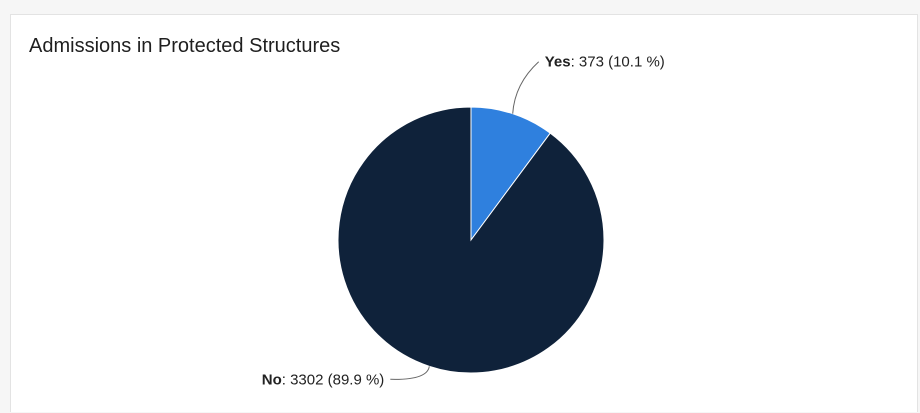 Image resolution: width=920 pixels, height=413 pixels. What do you see at coordinates (410, 373) in the screenshot?
I see `leader-line-no` at bounding box center [410, 373].